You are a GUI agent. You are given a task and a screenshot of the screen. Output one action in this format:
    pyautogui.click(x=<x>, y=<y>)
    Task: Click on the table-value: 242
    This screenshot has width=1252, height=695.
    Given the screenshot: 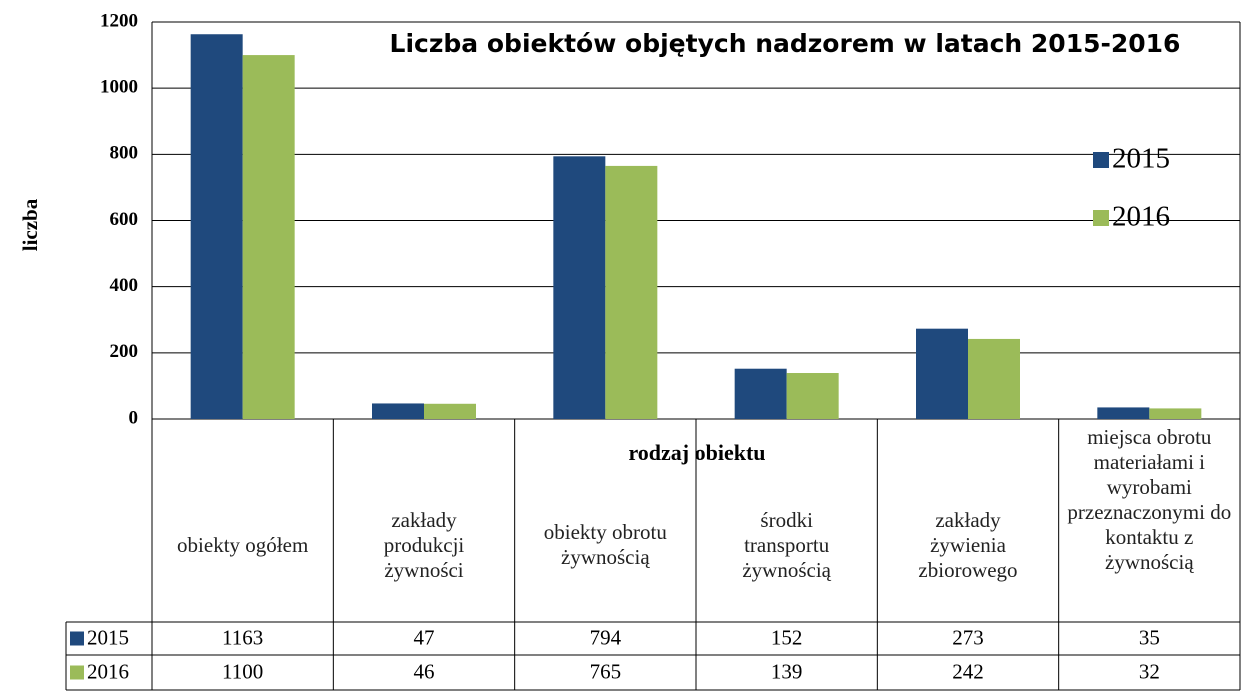 What is the action you would take?
    pyautogui.click(x=968, y=671)
    